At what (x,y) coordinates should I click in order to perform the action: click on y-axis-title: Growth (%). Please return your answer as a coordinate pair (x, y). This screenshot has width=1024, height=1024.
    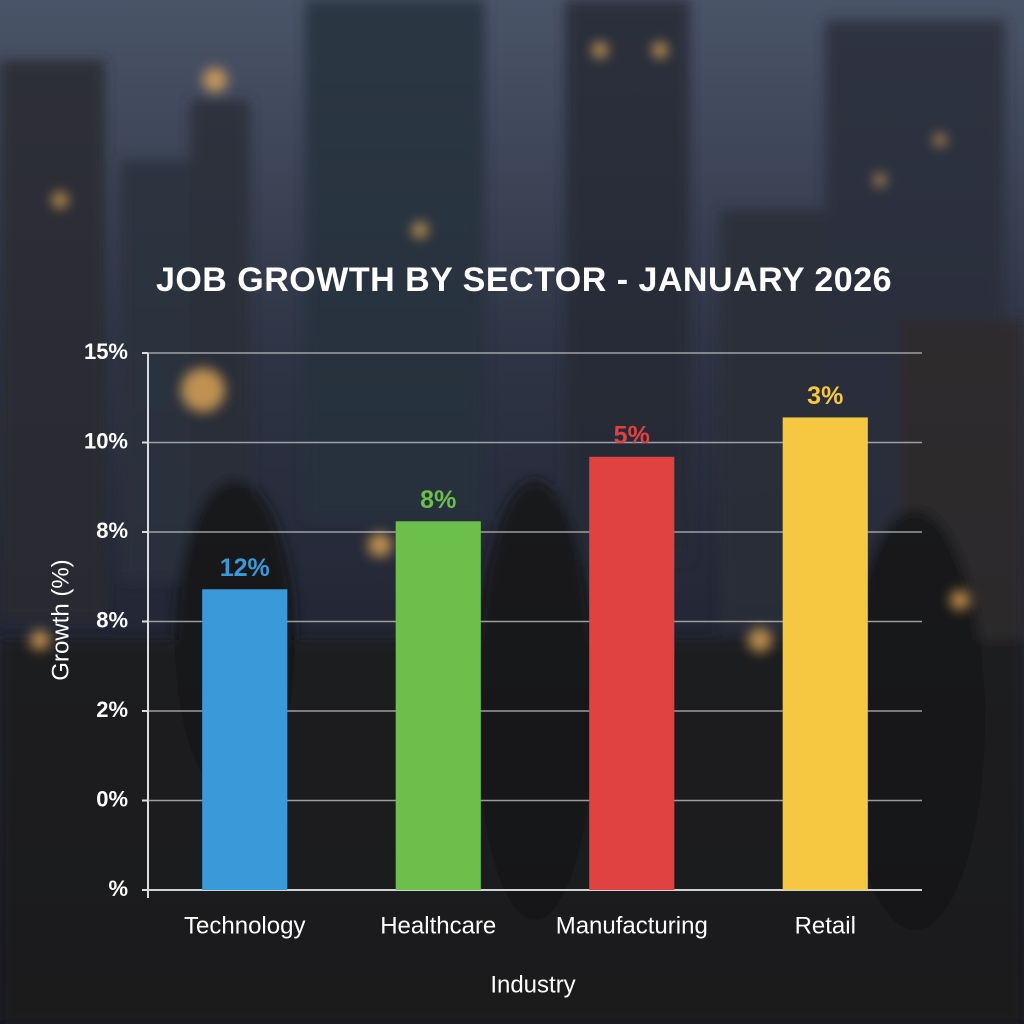
    Looking at the image, I should click on (60, 619).